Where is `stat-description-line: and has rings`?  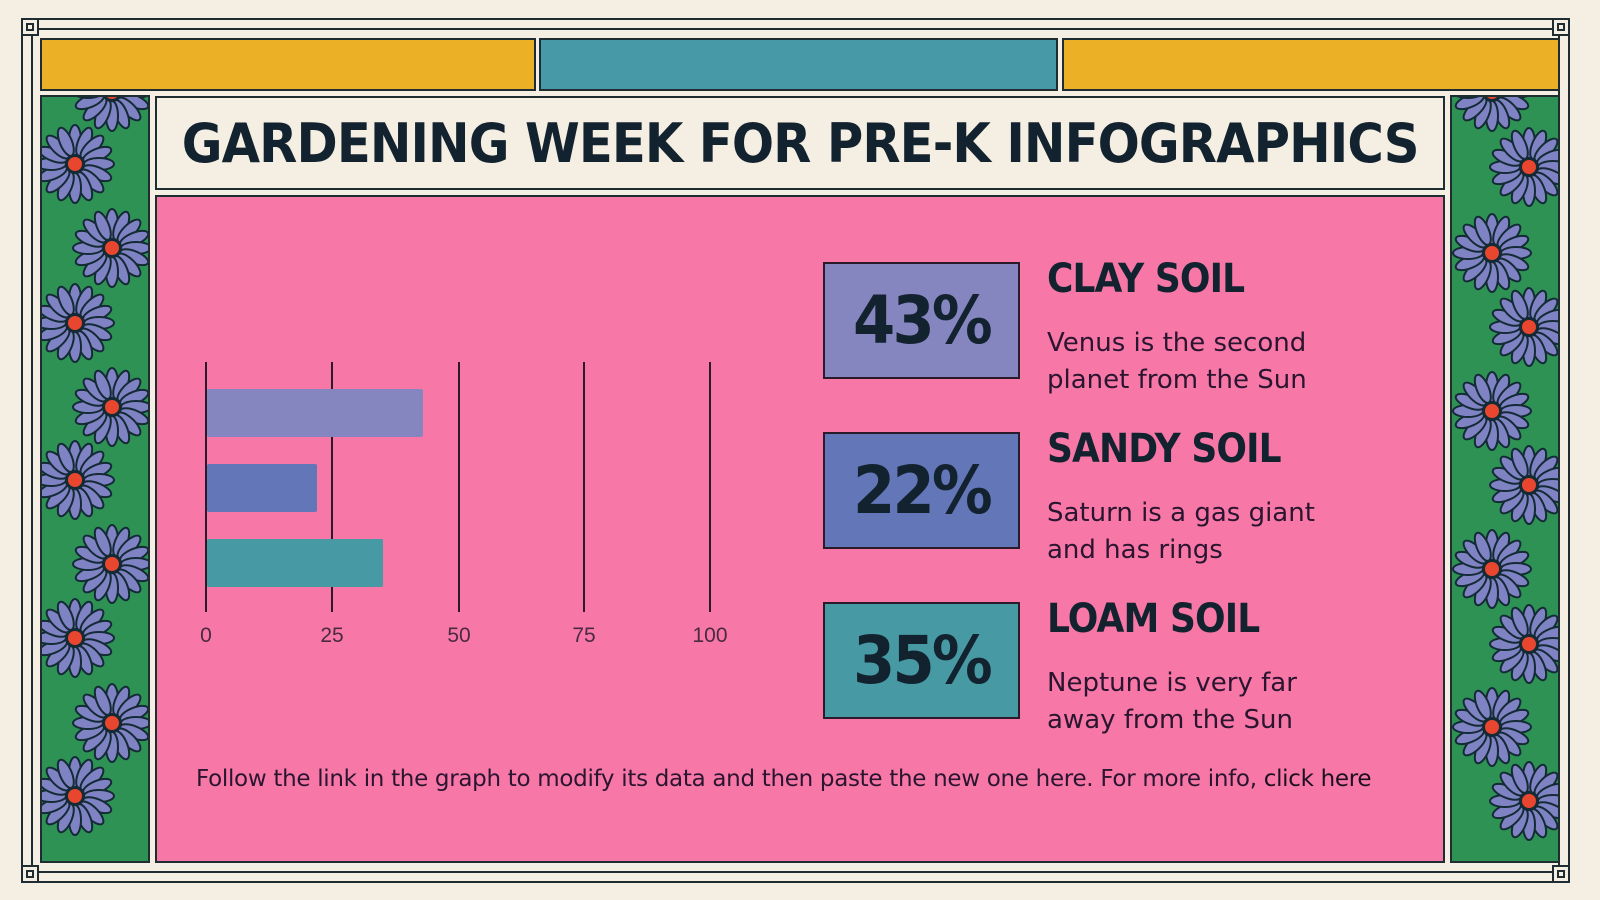 stat-description-line: and has rings is located at coordinates (1135, 550).